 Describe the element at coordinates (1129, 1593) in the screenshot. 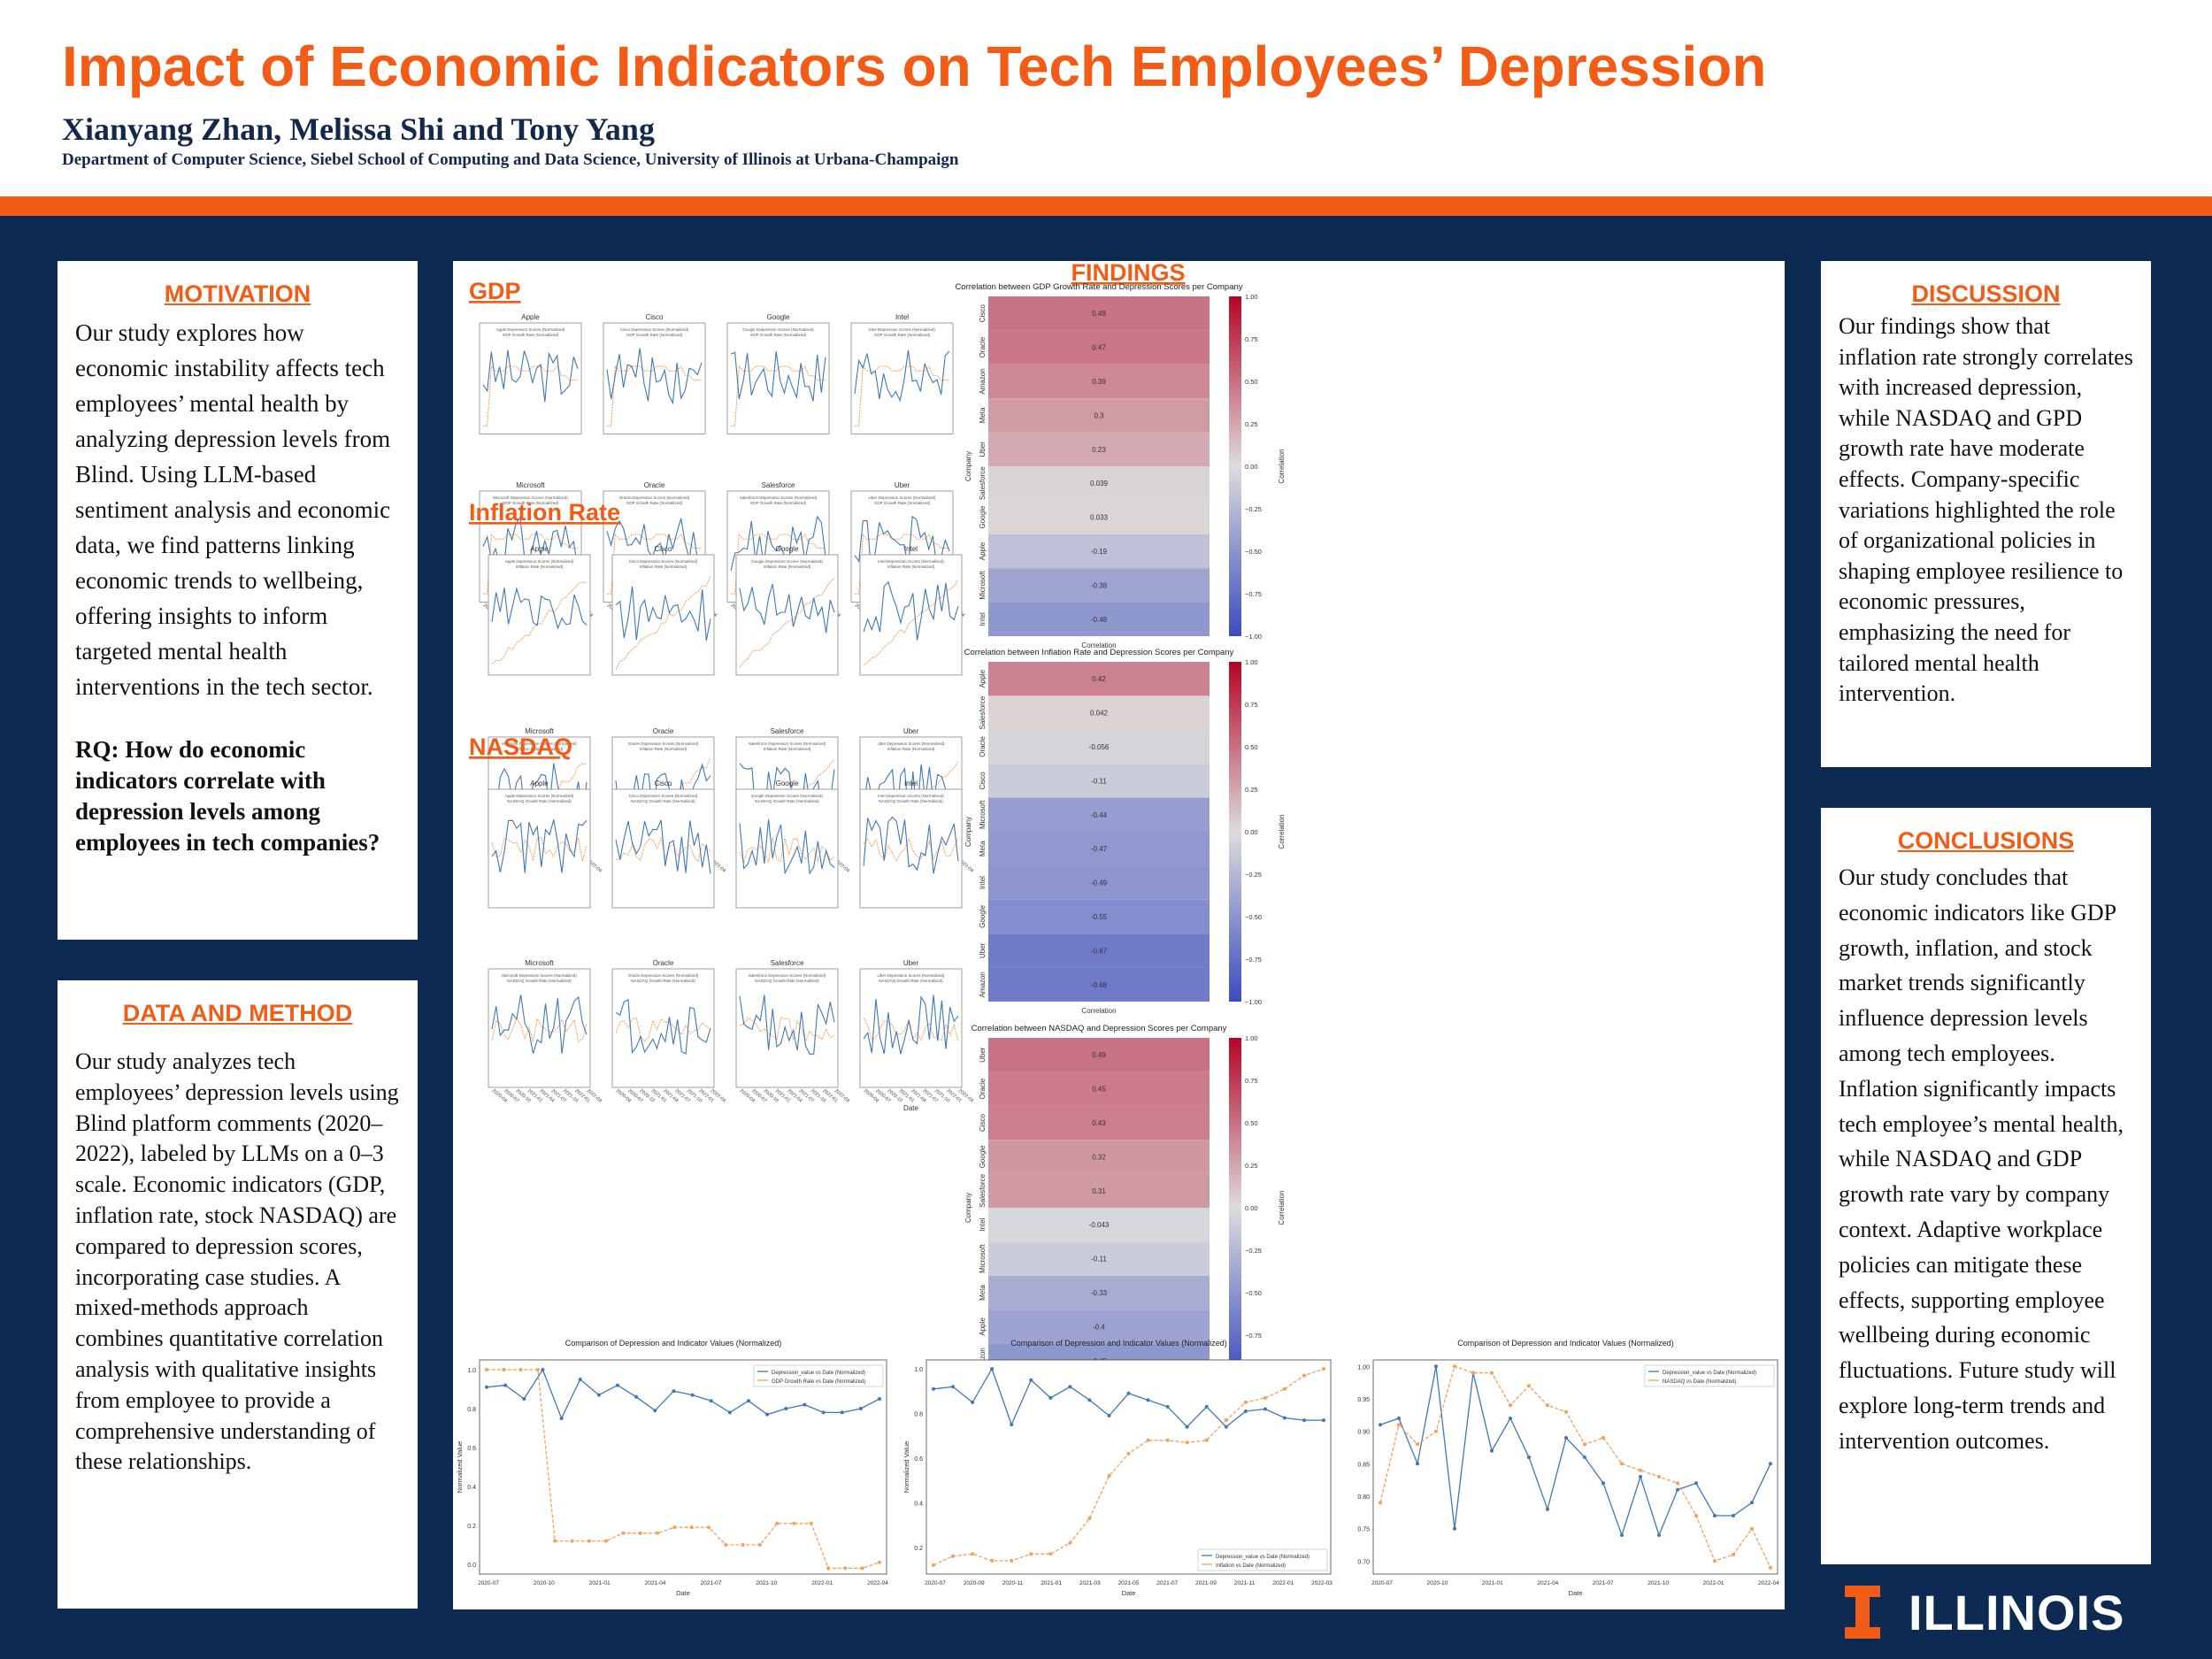

I see `comparison-chart-xlabel: Date` at that location.